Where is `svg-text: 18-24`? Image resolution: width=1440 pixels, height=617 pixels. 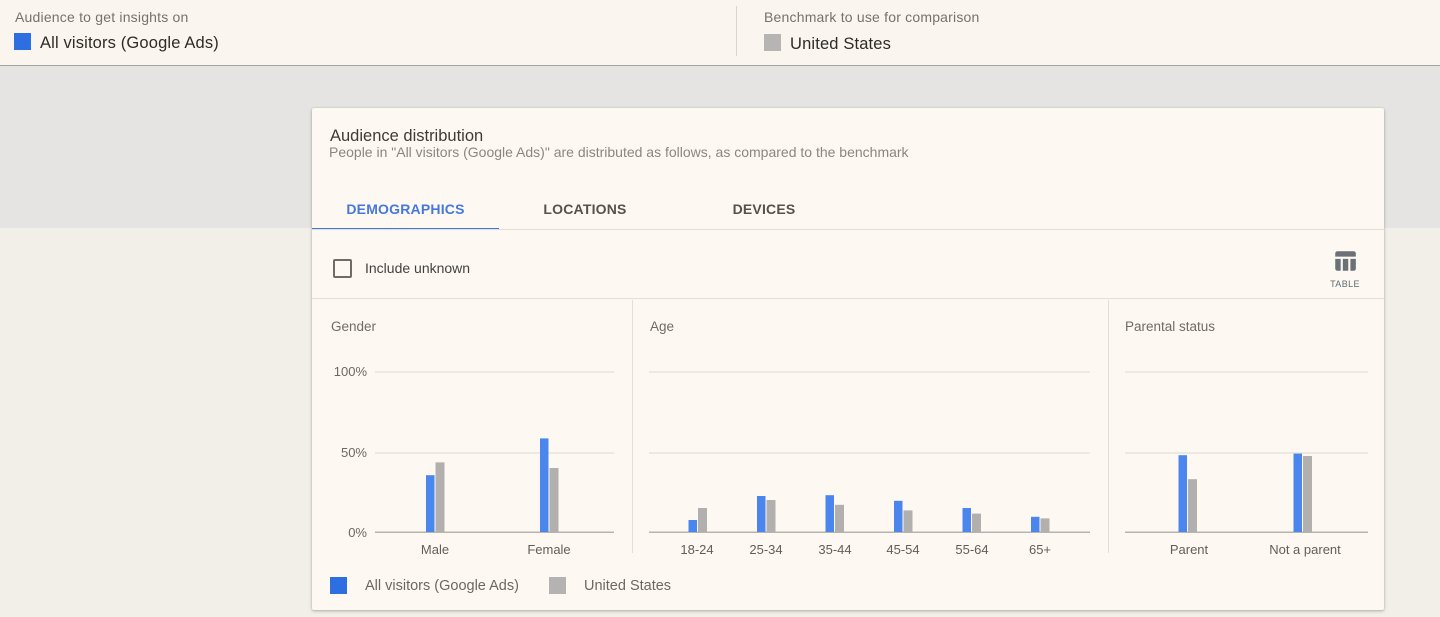 svg-text: 18-24 is located at coordinates (696, 549).